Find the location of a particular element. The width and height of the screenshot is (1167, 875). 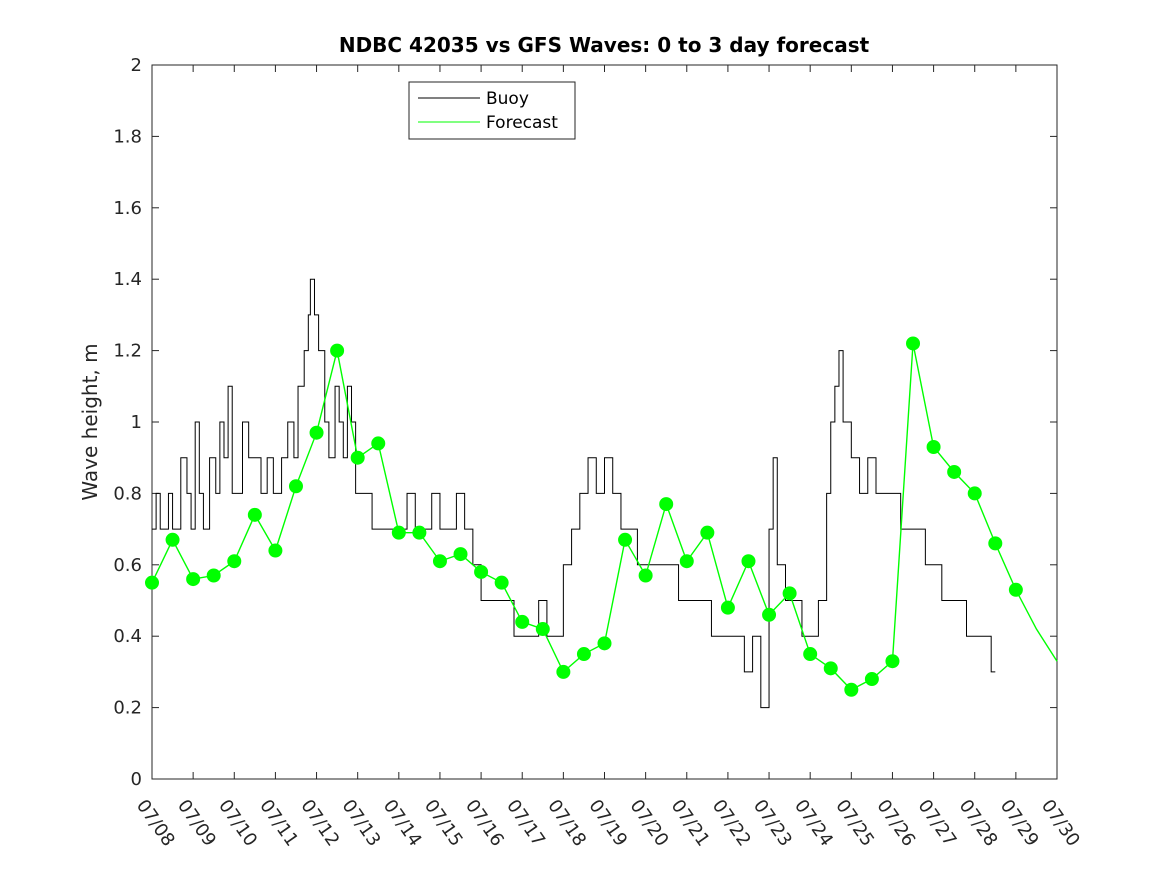

y-tick-label: 0.4 is located at coordinates (127, 636).